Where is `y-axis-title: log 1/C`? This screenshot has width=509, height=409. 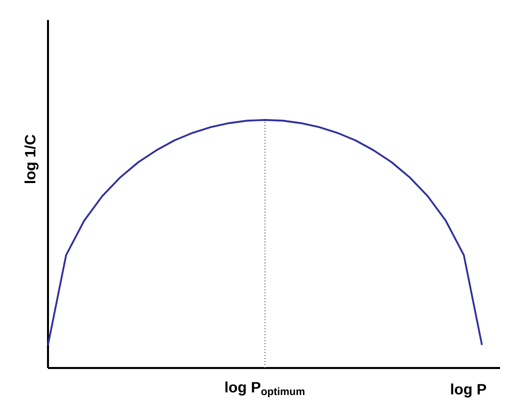 y-axis-title: log 1/C is located at coordinates (31, 159).